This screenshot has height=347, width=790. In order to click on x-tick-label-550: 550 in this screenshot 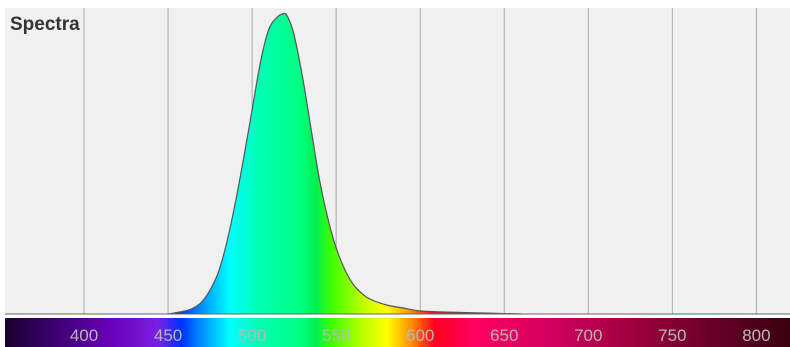, I will do `click(336, 335)`.